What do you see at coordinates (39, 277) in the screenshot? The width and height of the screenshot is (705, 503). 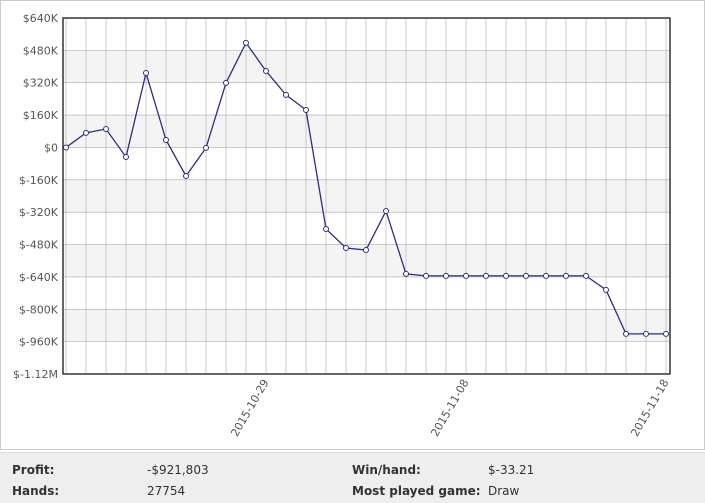 I see `y-tick-label: $-640K` at bounding box center [39, 277].